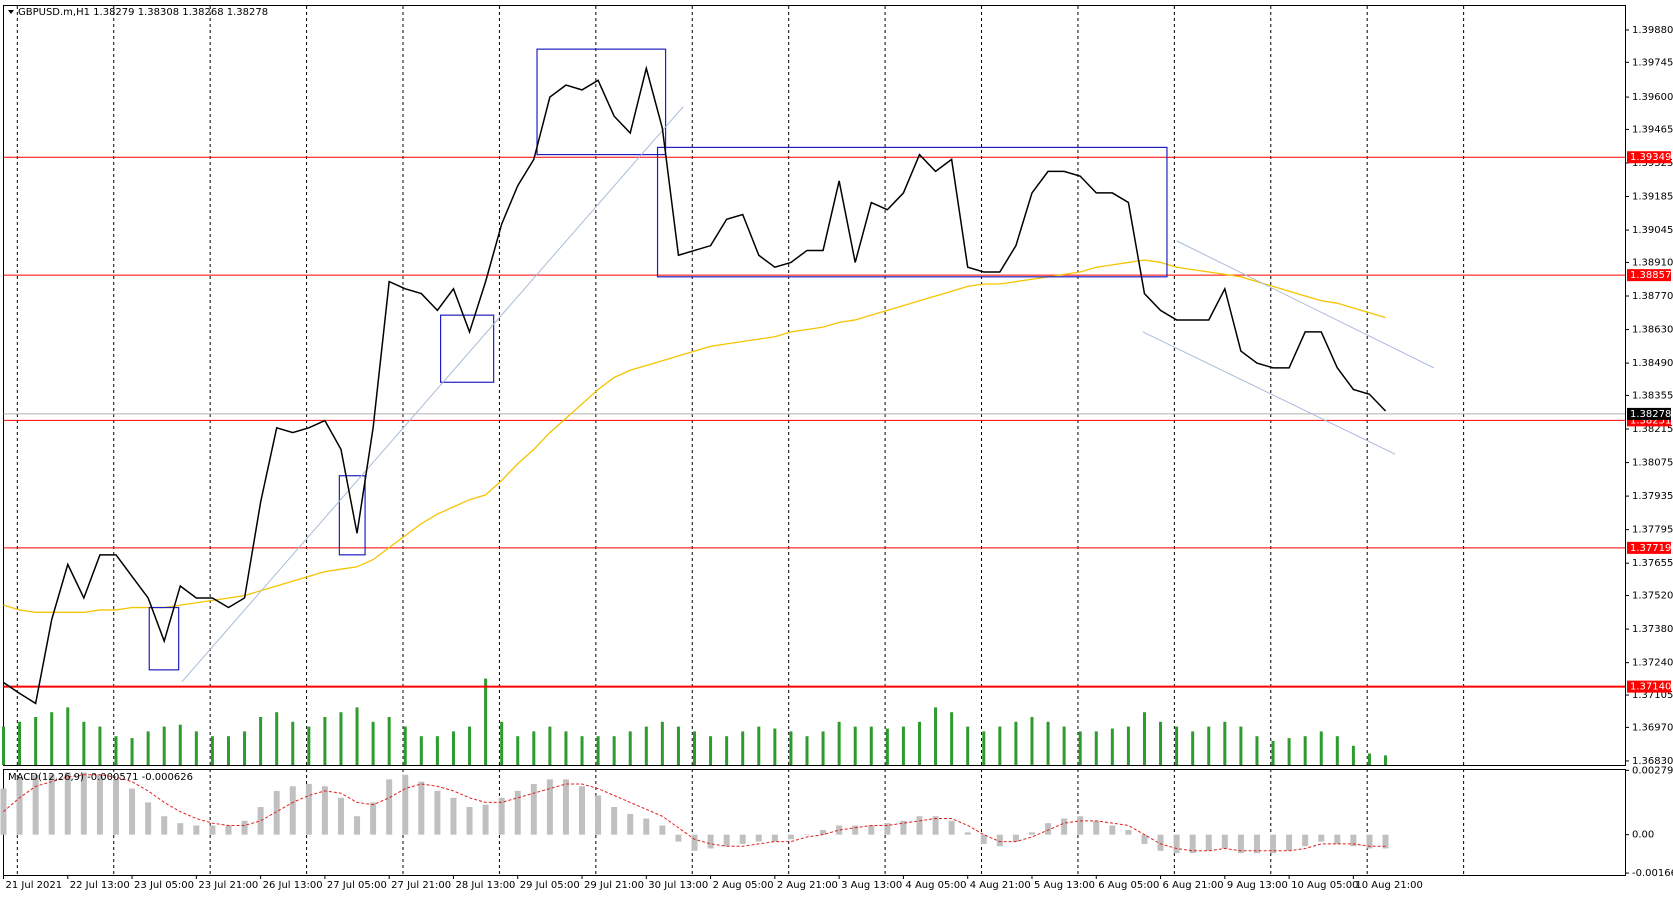 The width and height of the screenshot is (1673, 897). I want to click on macd-label: MACD(12,26,9) -0.000571 -0.000626, so click(100, 777).